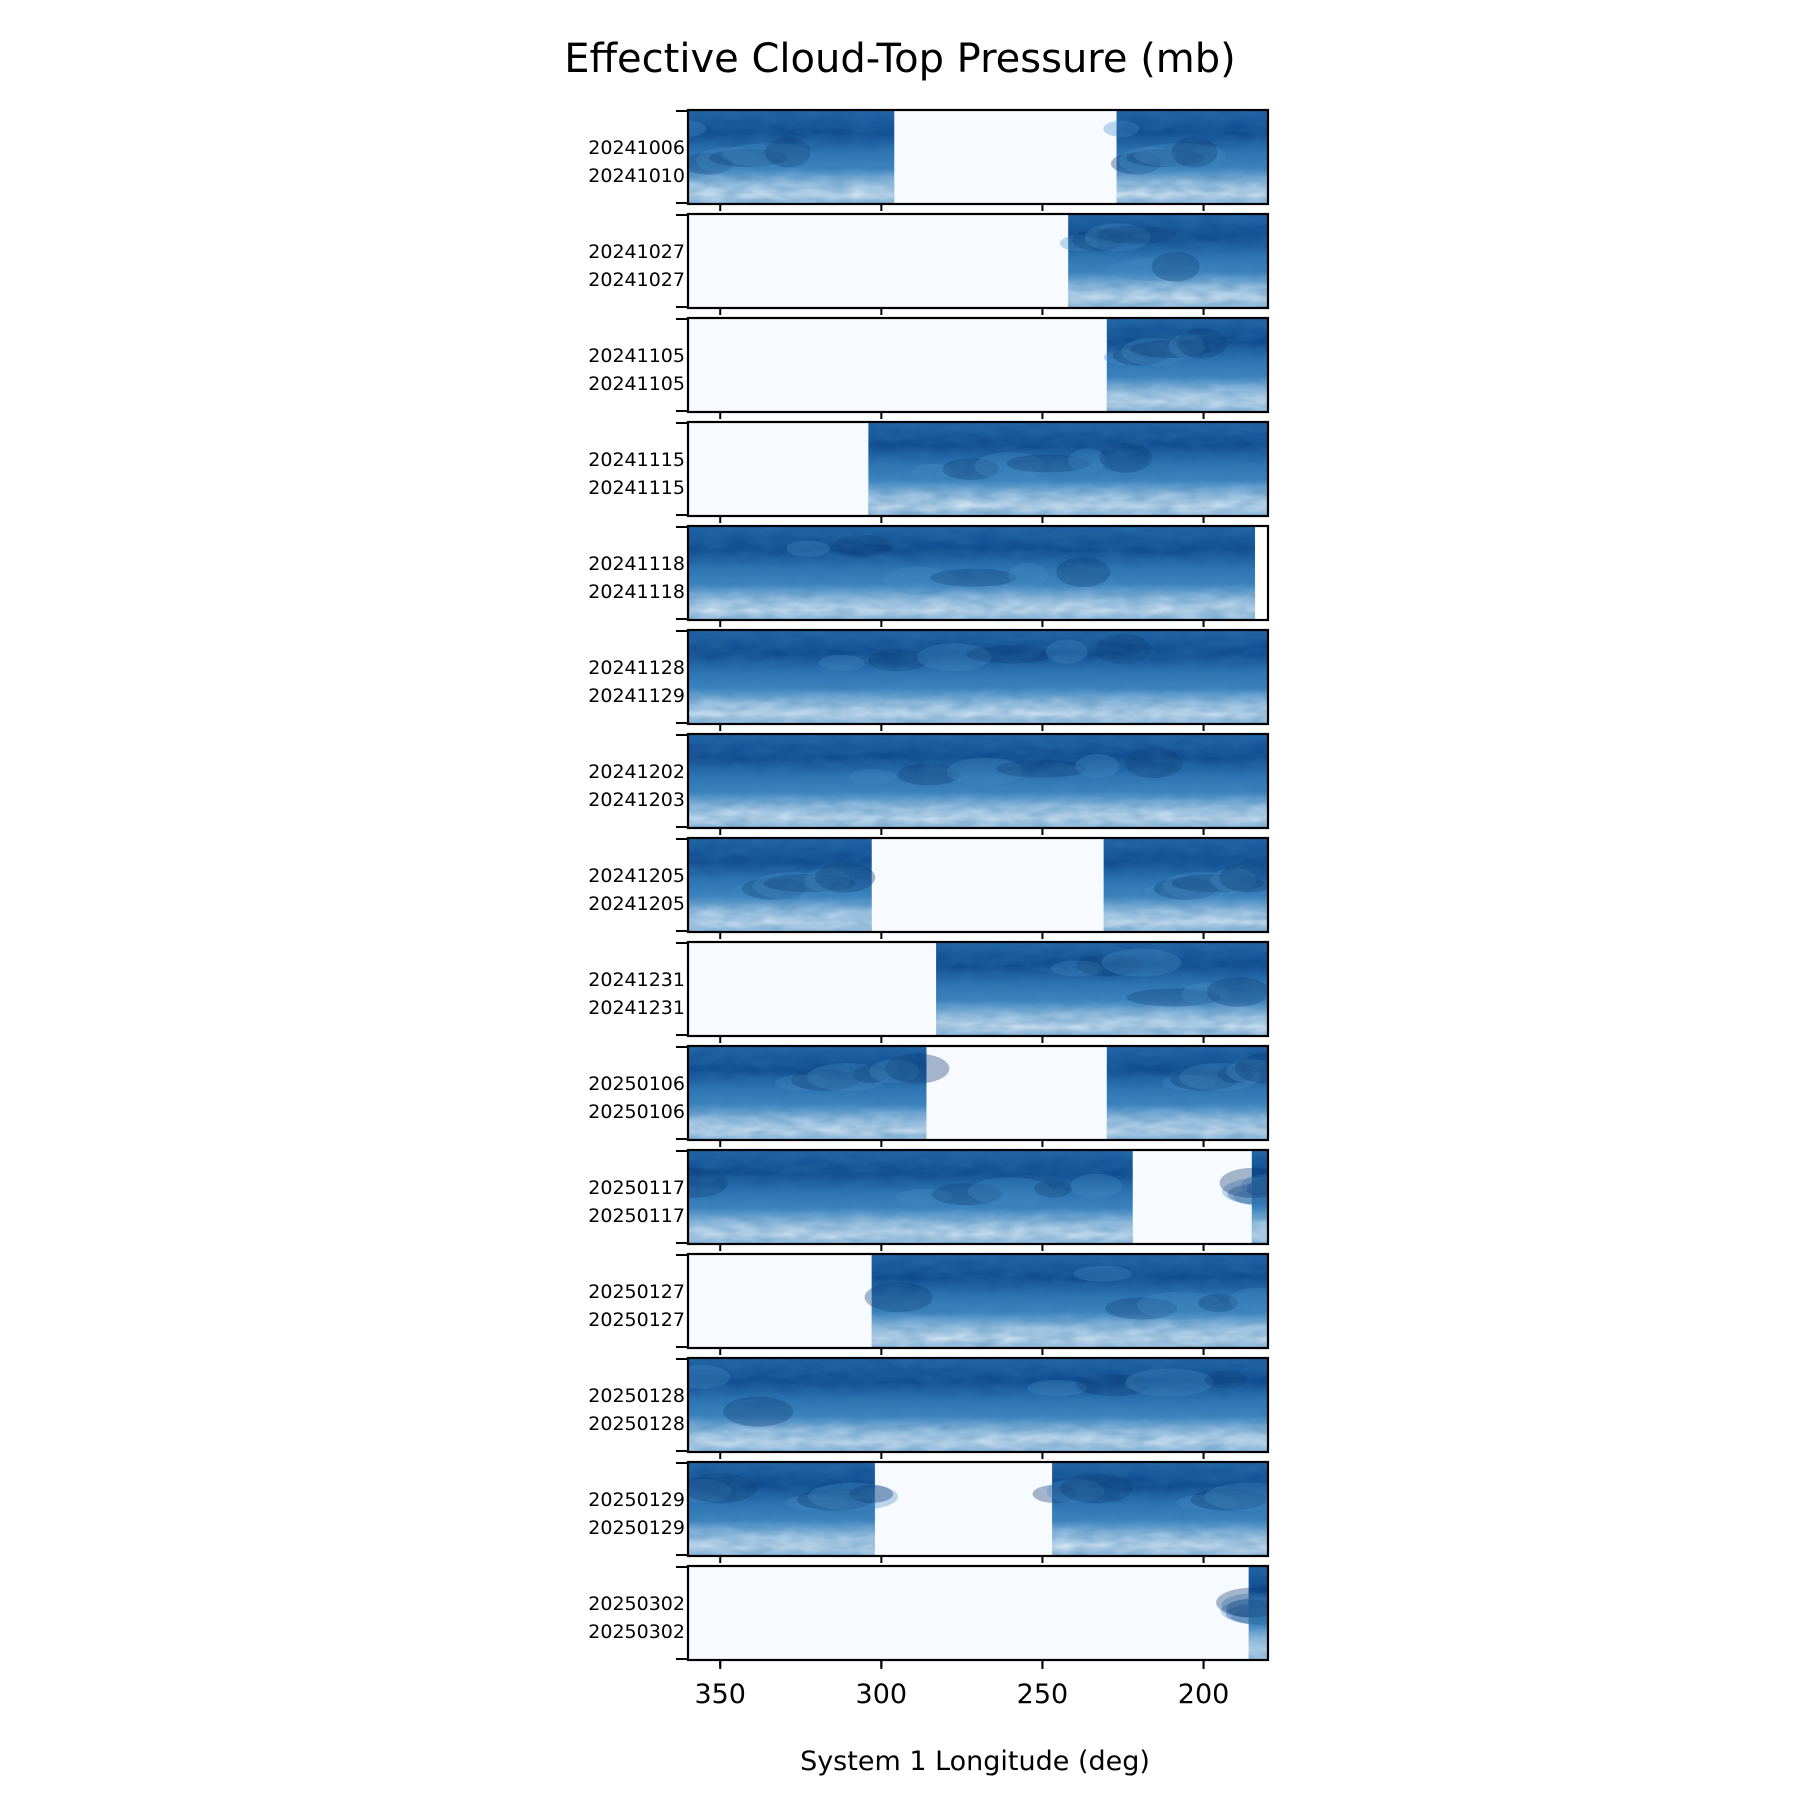 The width and height of the screenshot is (1800, 1800). I want to click on panel-date-label: 20241128, so click(636, 668).